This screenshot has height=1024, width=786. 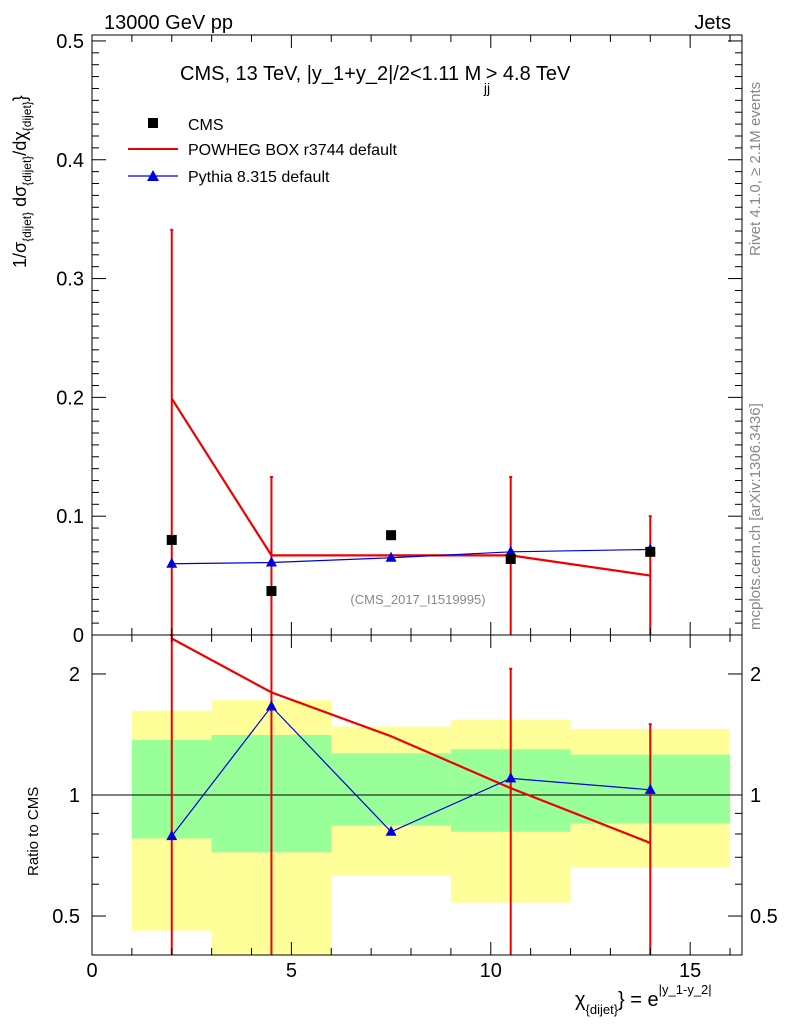 What do you see at coordinates (755, 169) in the screenshot?
I see `side-text-rivet: Rivet 4.1.0, ≥ 2.1M events` at bounding box center [755, 169].